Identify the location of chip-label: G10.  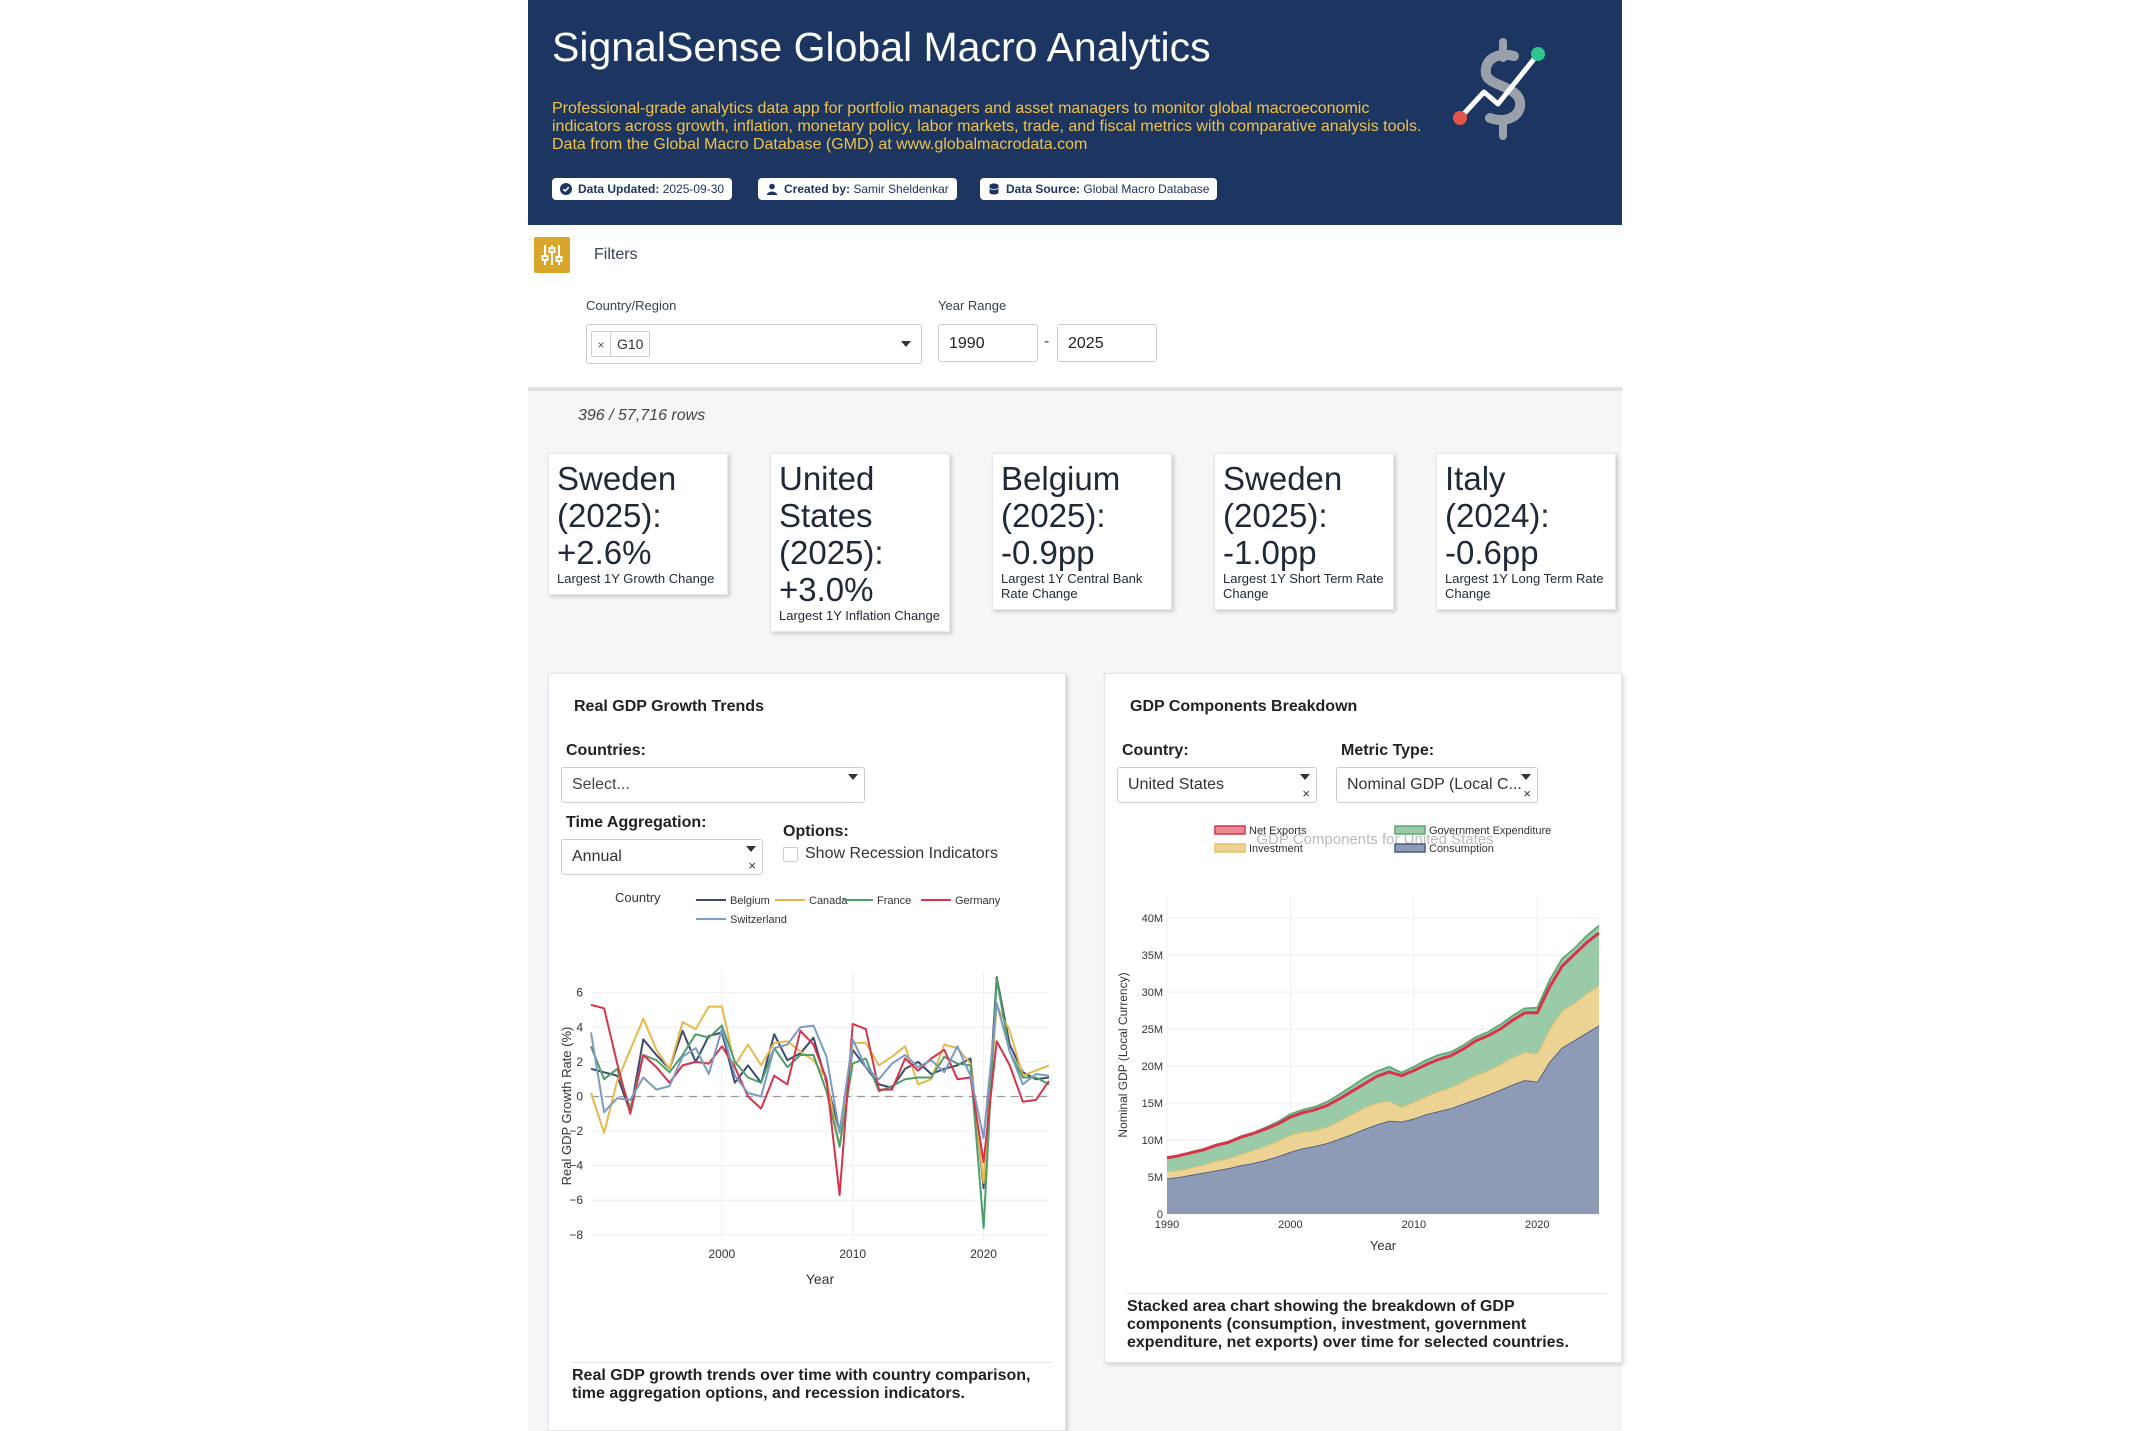
(630, 344).